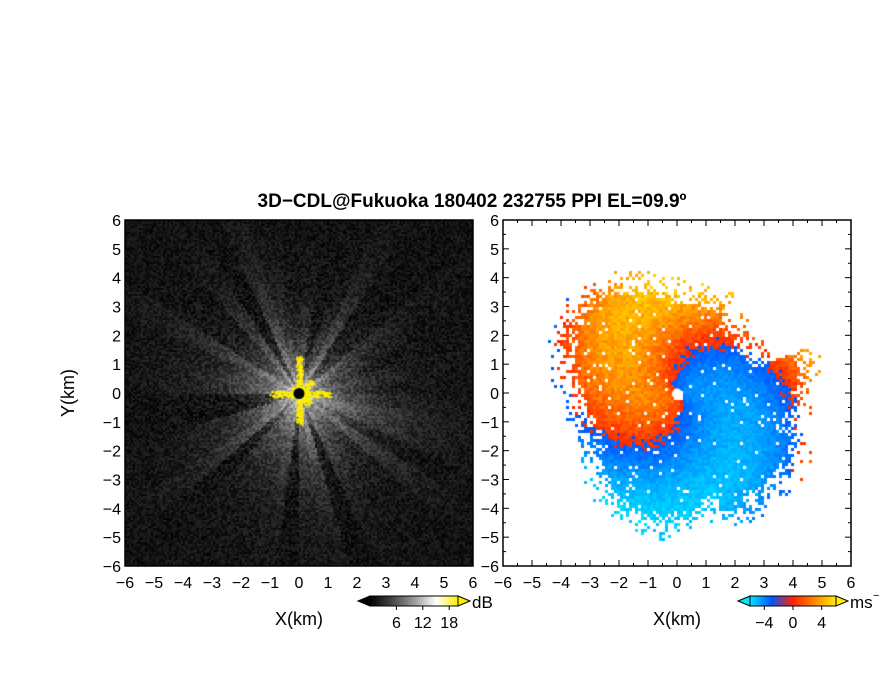 The height and width of the screenshot is (680, 880). I want to click on intensity-y-tick-label: −5, so click(112, 538).